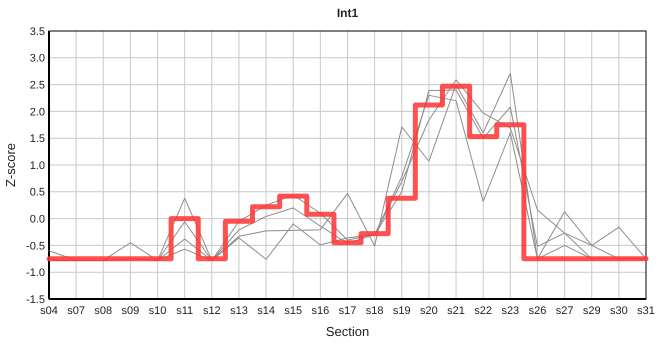  I want to click on x-tick-label: s17, so click(347, 311).